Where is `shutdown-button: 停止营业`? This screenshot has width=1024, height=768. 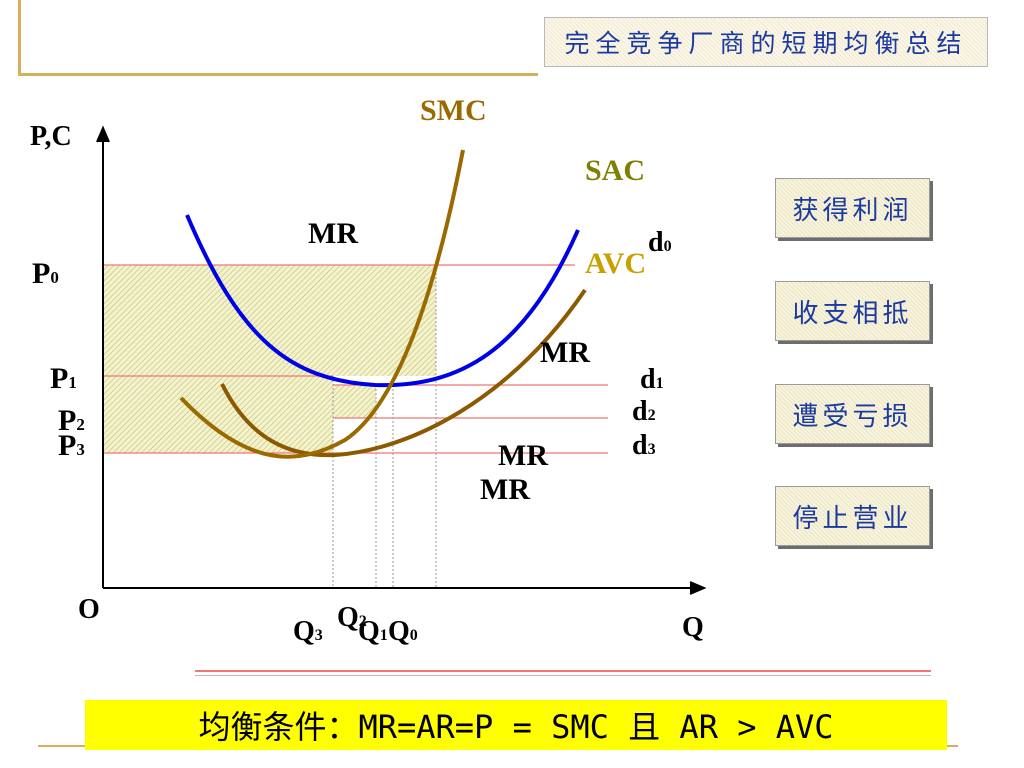 shutdown-button: 停止营业 is located at coordinates (852, 516).